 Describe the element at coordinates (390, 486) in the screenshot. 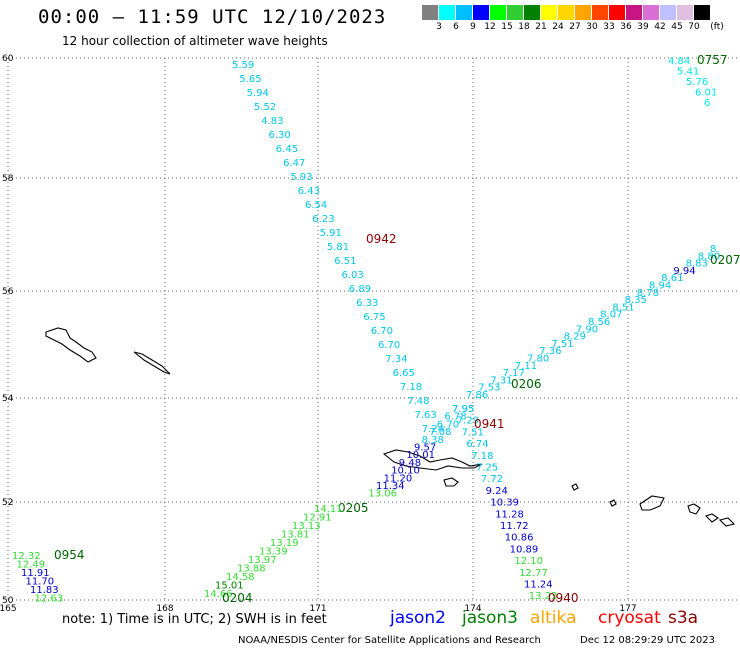

I see `wave-height-value: 11.34` at that location.